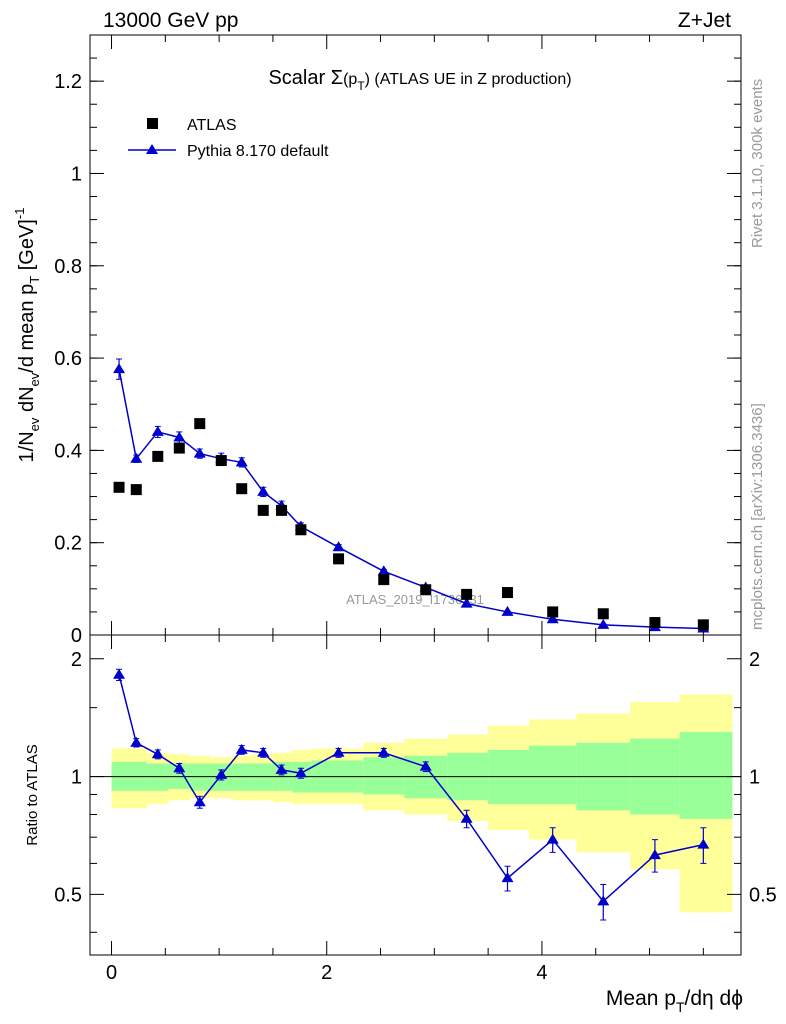 The image size is (786, 1024). Describe the element at coordinates (415, 599) in the screenshot. I see `watermark-label: ATLAS_2019_I1736531` at that location.